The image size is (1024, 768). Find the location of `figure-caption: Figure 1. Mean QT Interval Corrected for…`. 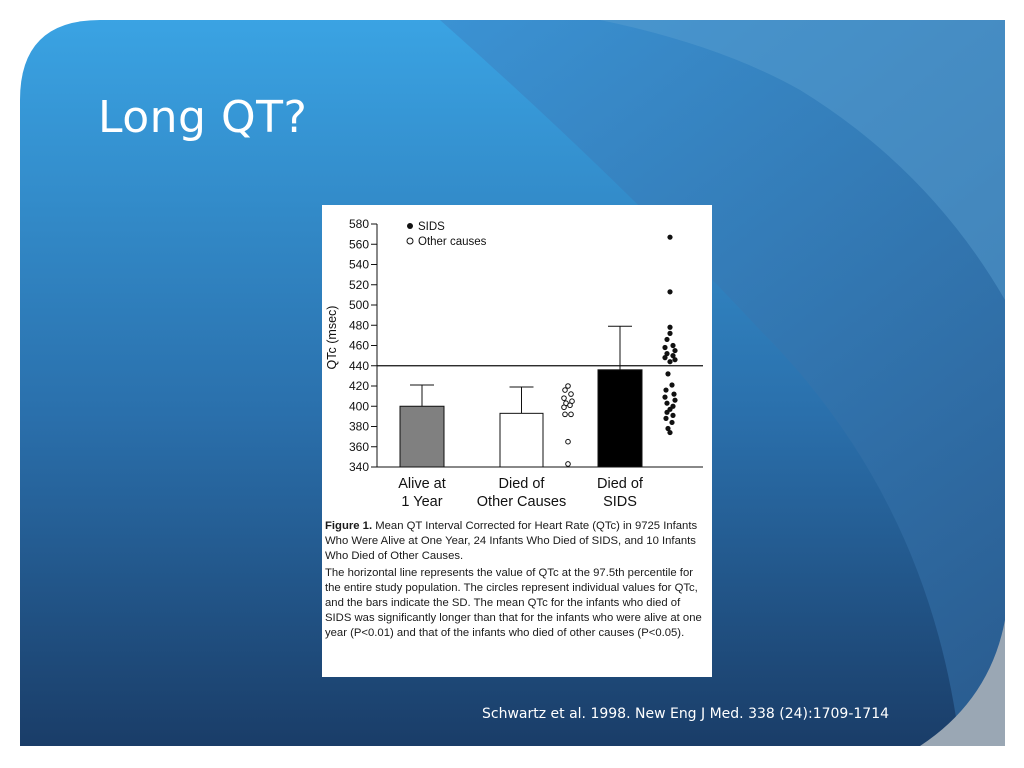

figure-caption: Figure 1. Mean QT Interval Corrected for… is located at coordinates (517, 581).